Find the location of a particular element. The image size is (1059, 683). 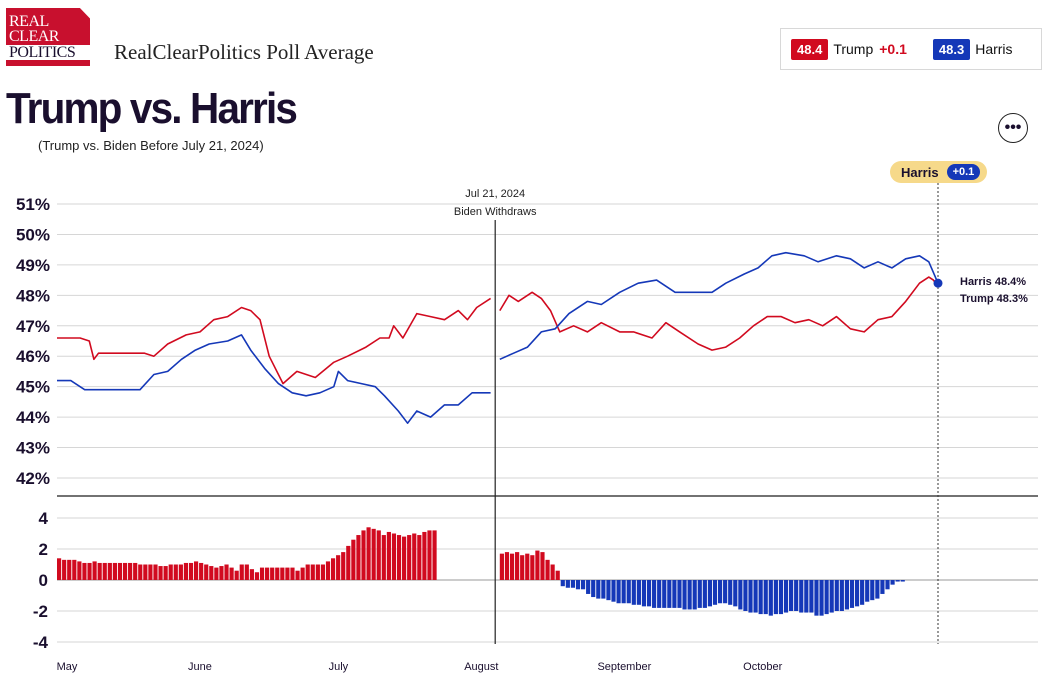

x-tick-label: May is located at coordinates (67, 667).